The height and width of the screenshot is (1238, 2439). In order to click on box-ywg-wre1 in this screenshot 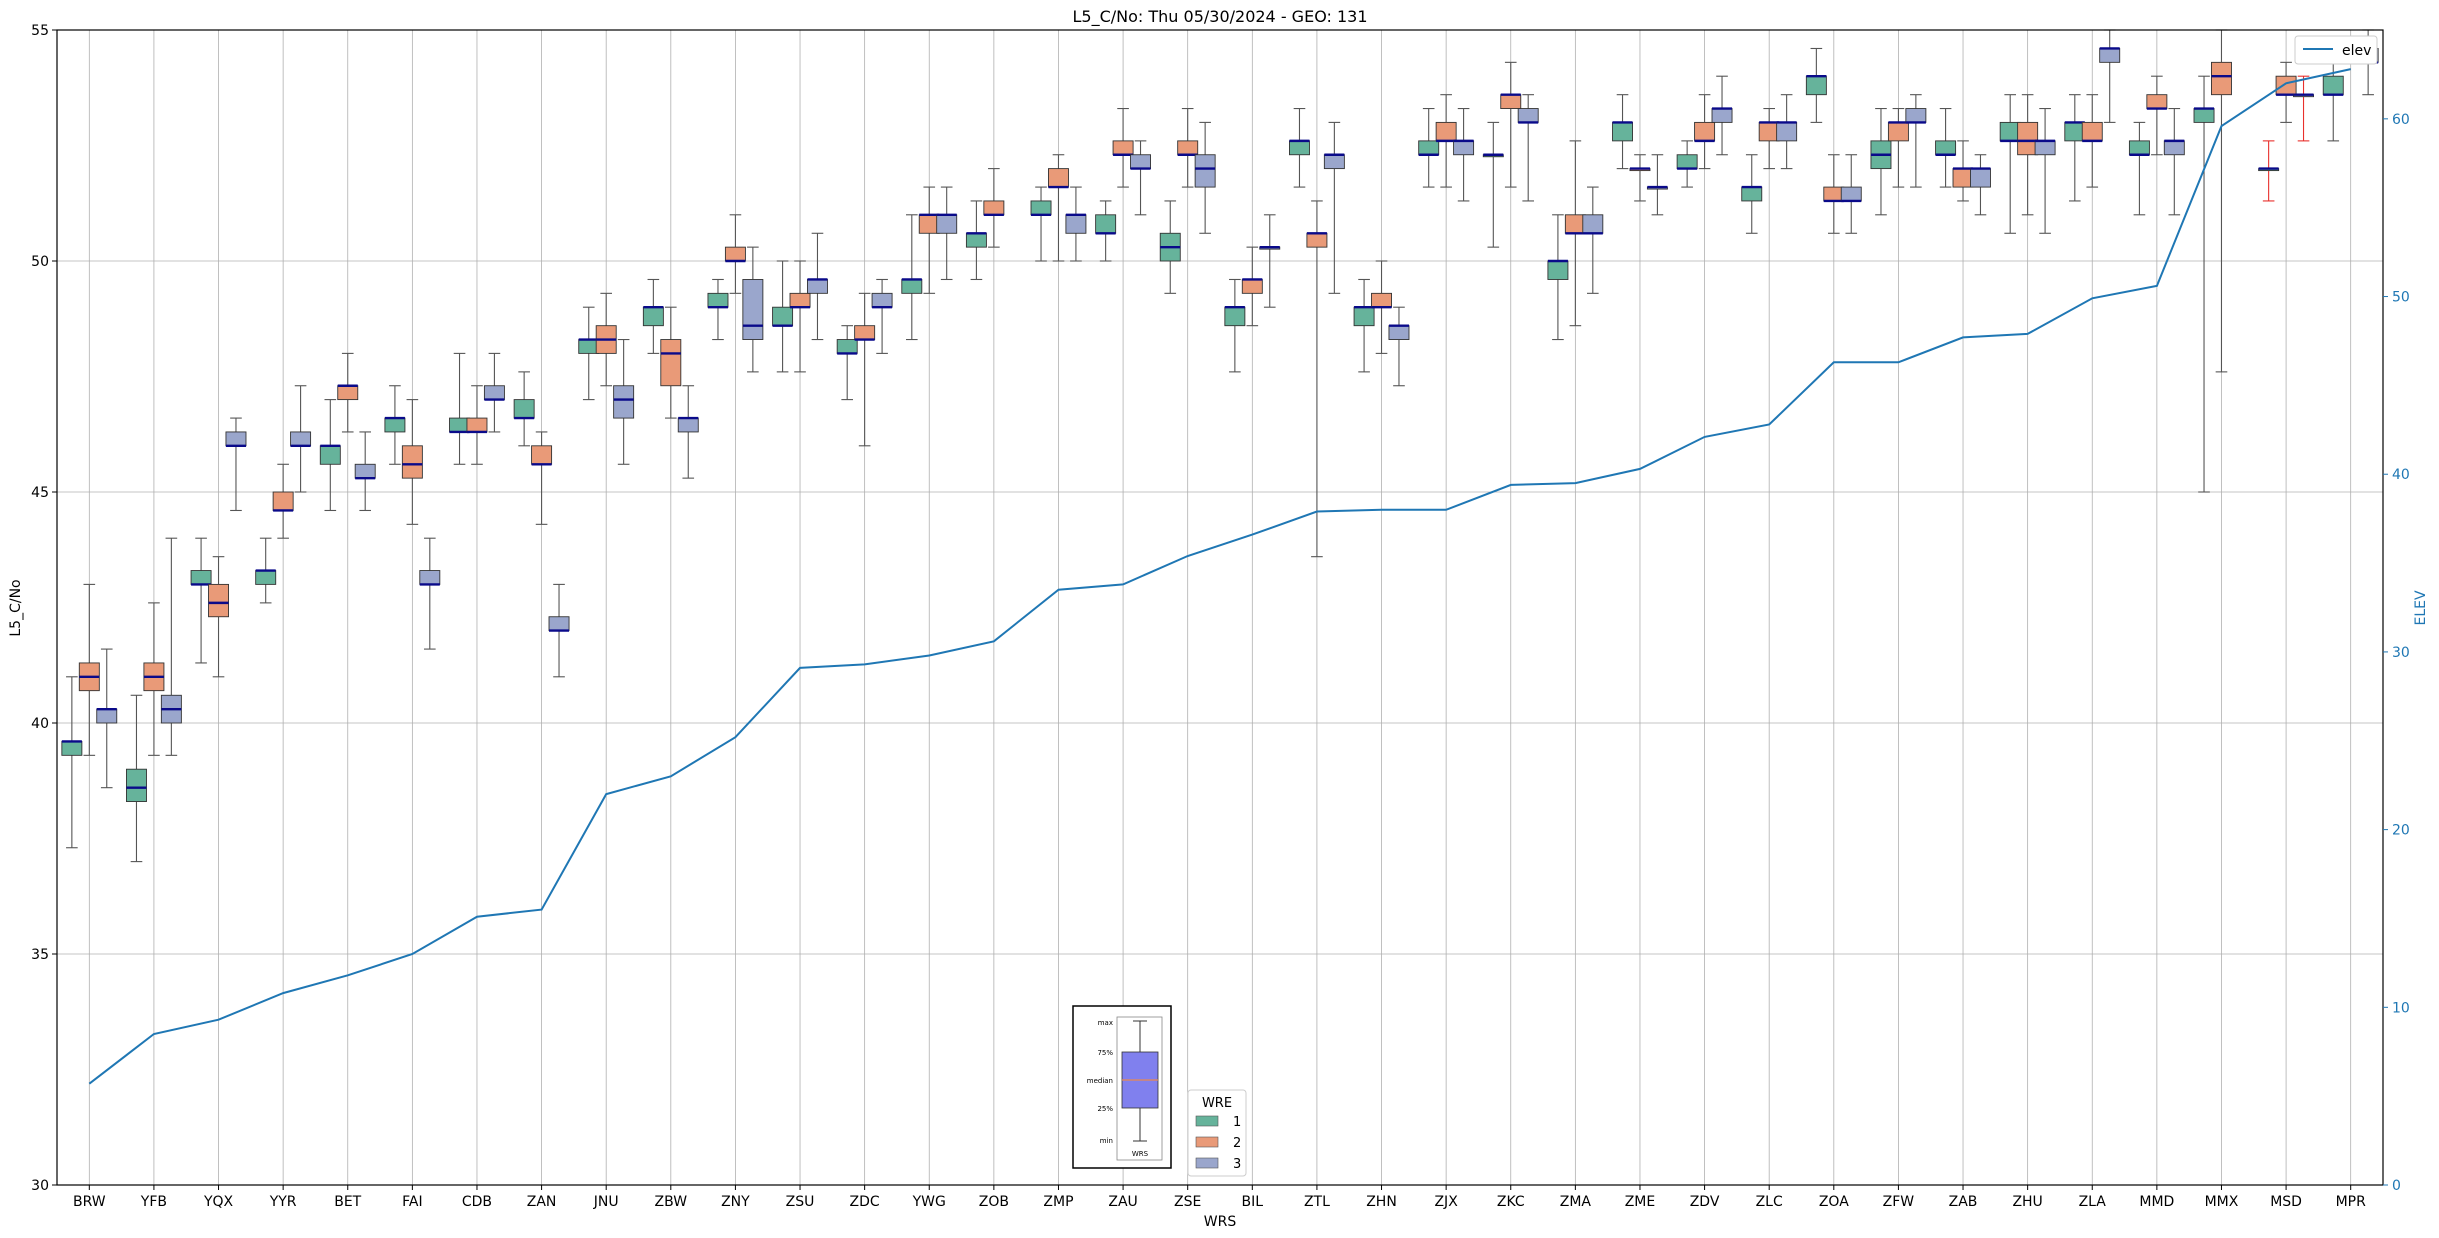, I will do `click(912, 277)`.